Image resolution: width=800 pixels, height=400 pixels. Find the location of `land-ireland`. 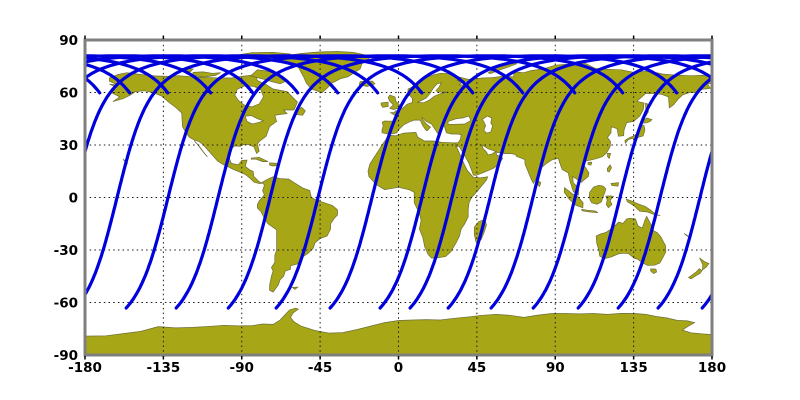

land-ireland is located at coordinates (384, 104).